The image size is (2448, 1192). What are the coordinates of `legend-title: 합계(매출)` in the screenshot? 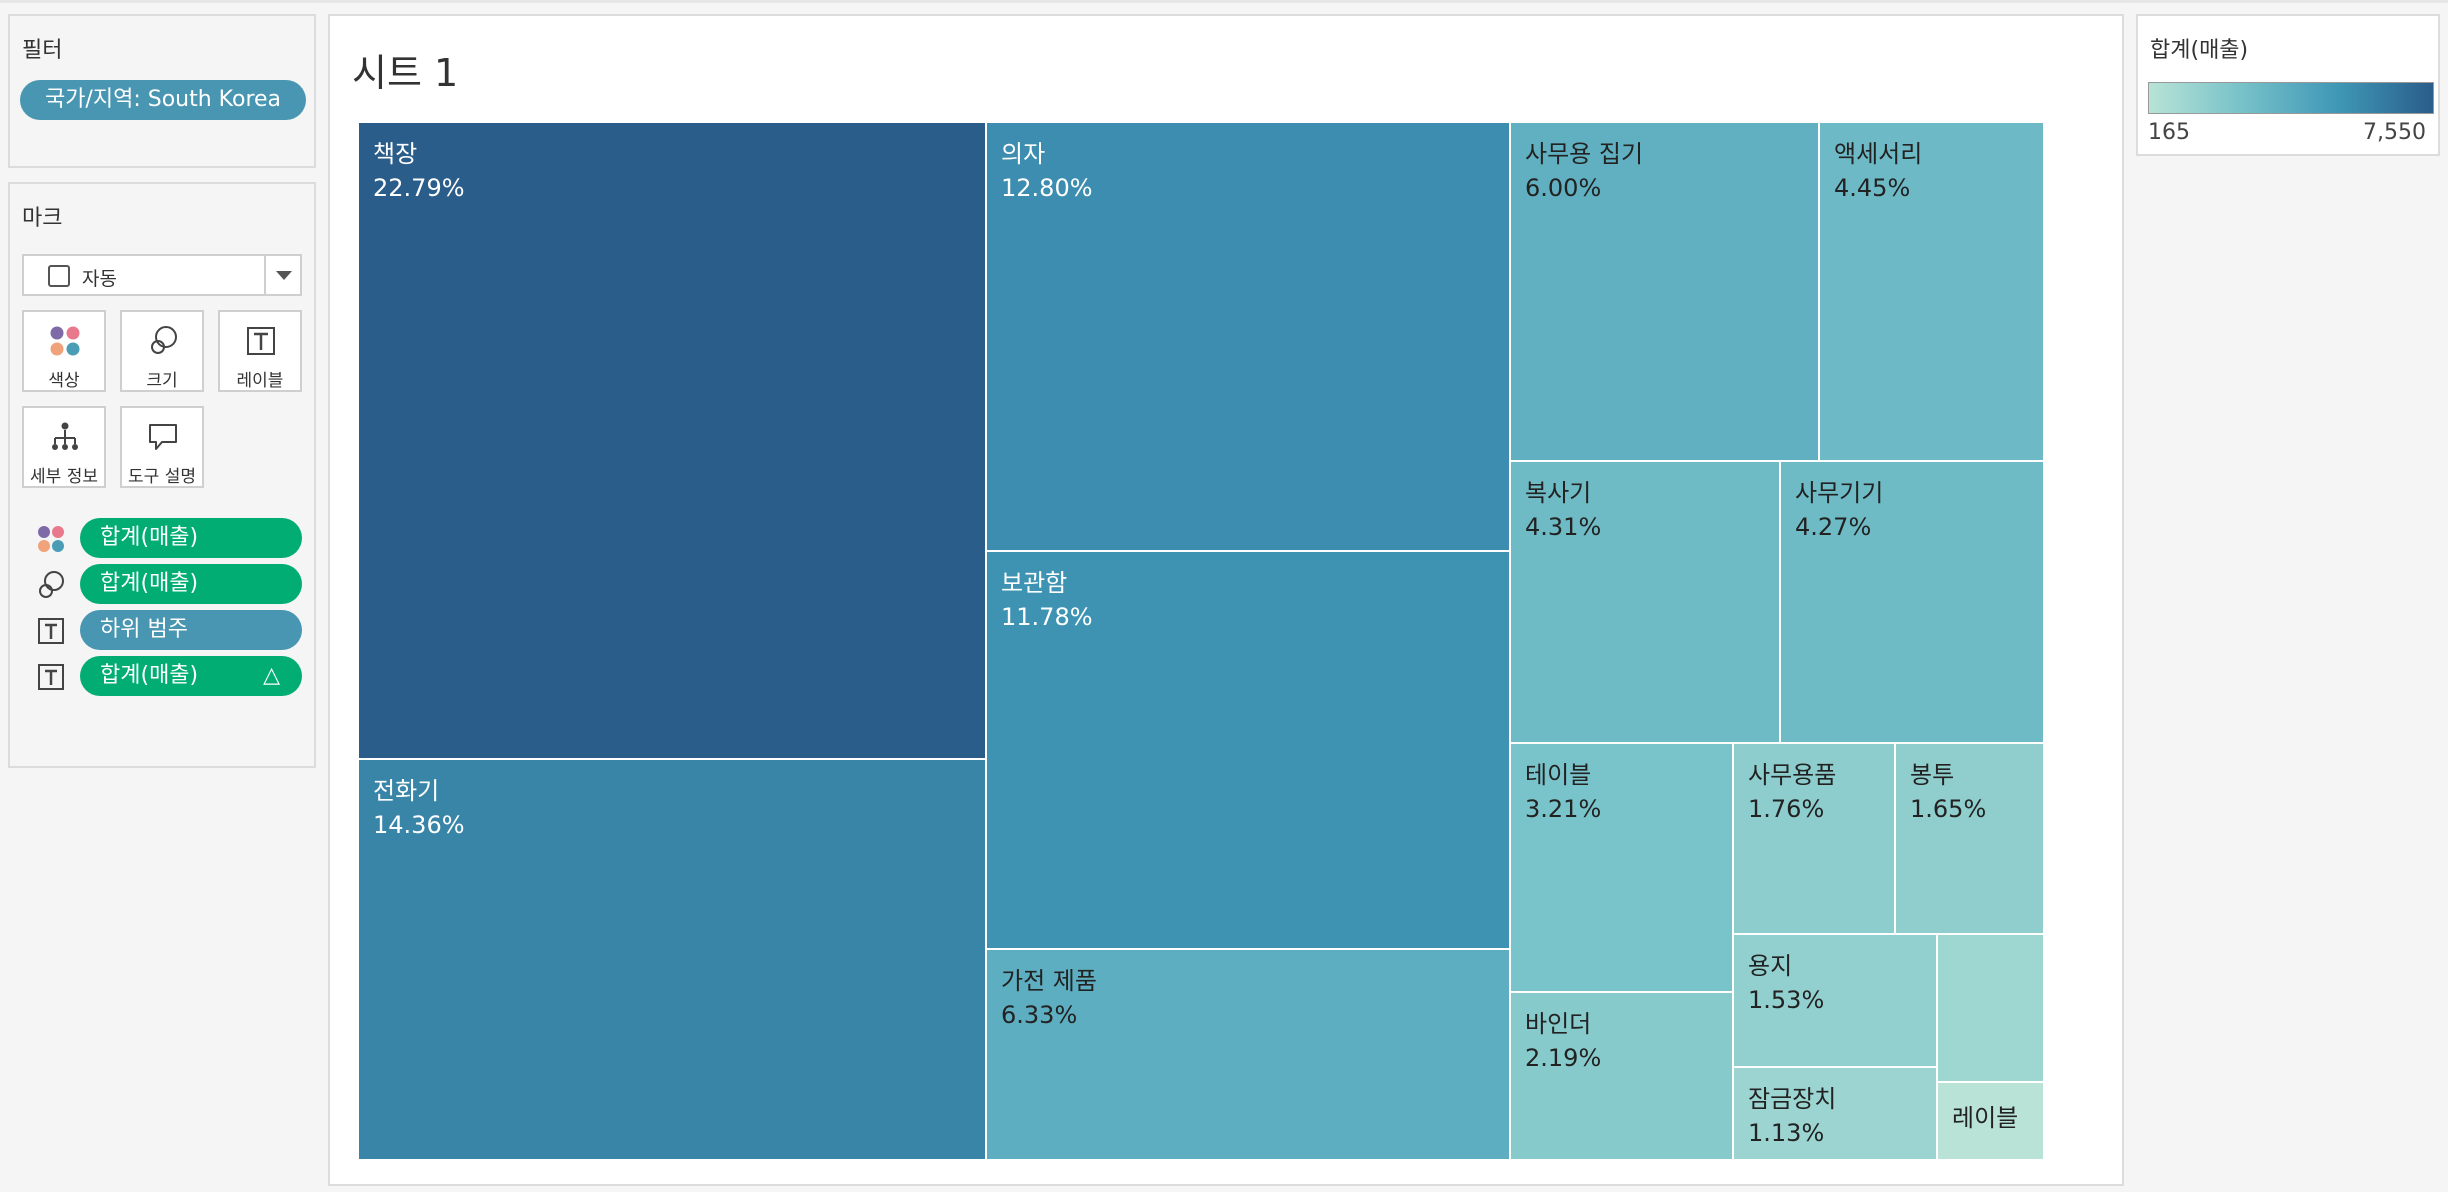 It's located at (2199, 50).